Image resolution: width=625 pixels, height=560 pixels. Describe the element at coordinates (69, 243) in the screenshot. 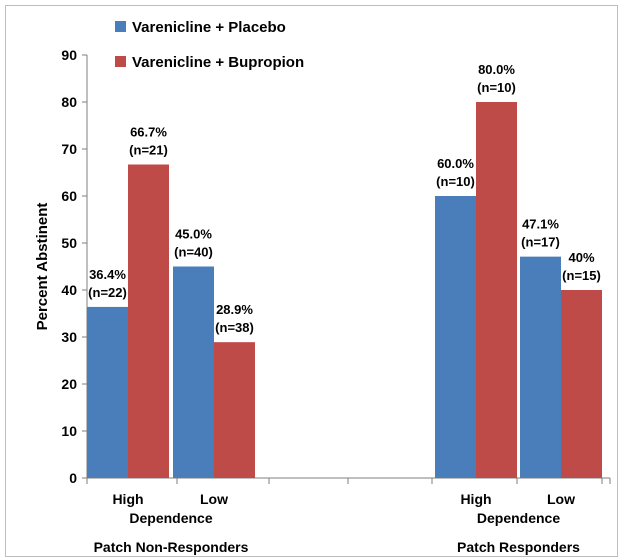

I see `y-tick-label: 50` at that location.